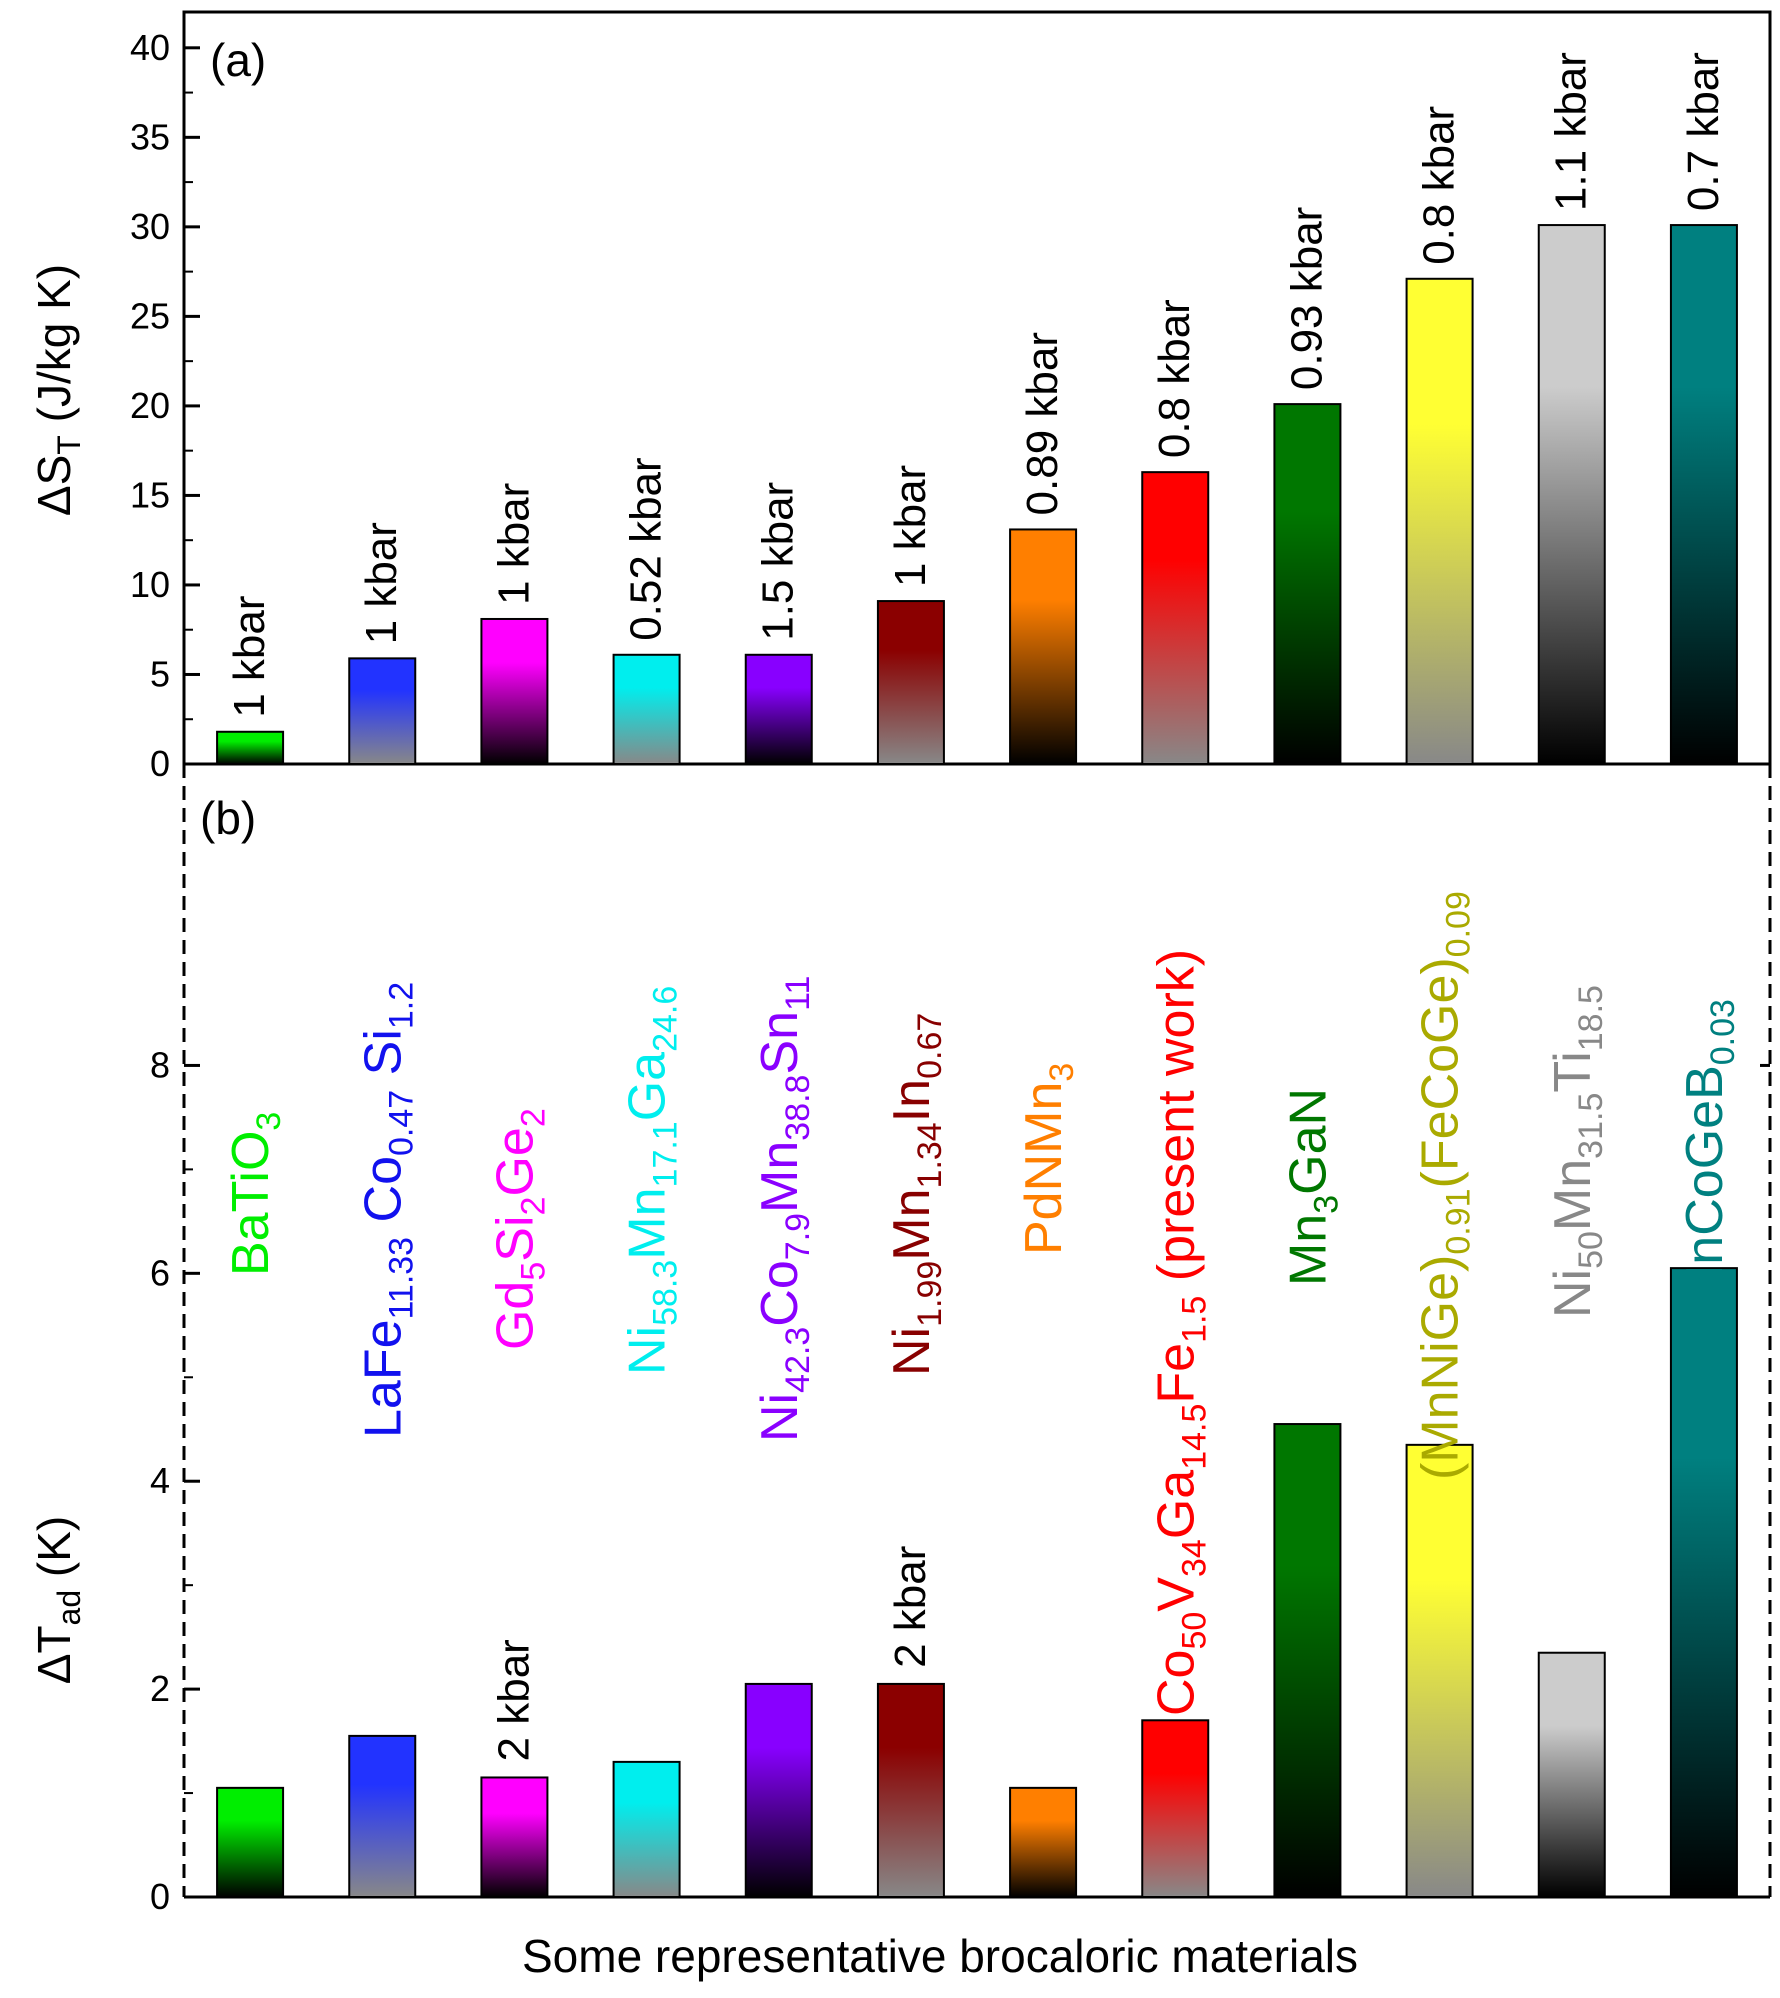 The width and height of the screenshot is (1780, 1998). I want to click on material-name: Co50V34Ga14.5Fe1.5 (present work), so click(1180, 1332).